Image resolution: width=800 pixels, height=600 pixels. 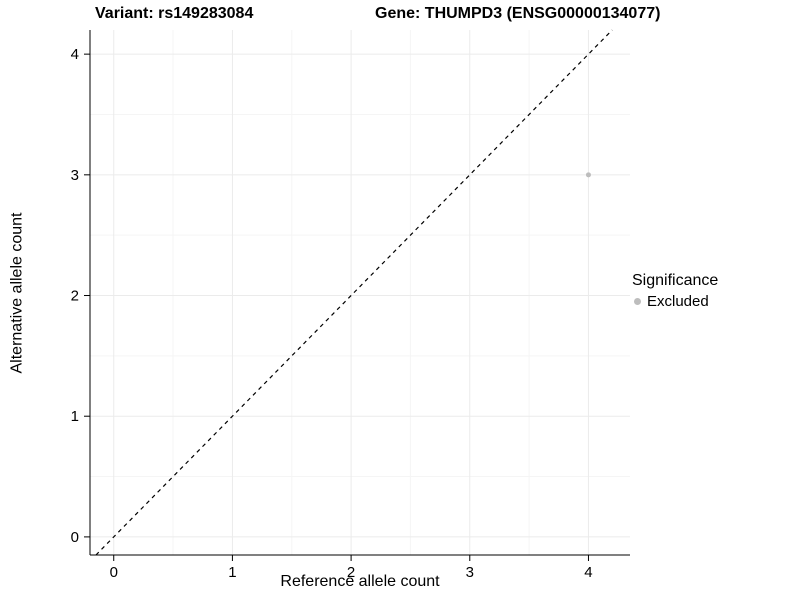 I want to click on legend-title: Significance, so click(x=675, y=280).